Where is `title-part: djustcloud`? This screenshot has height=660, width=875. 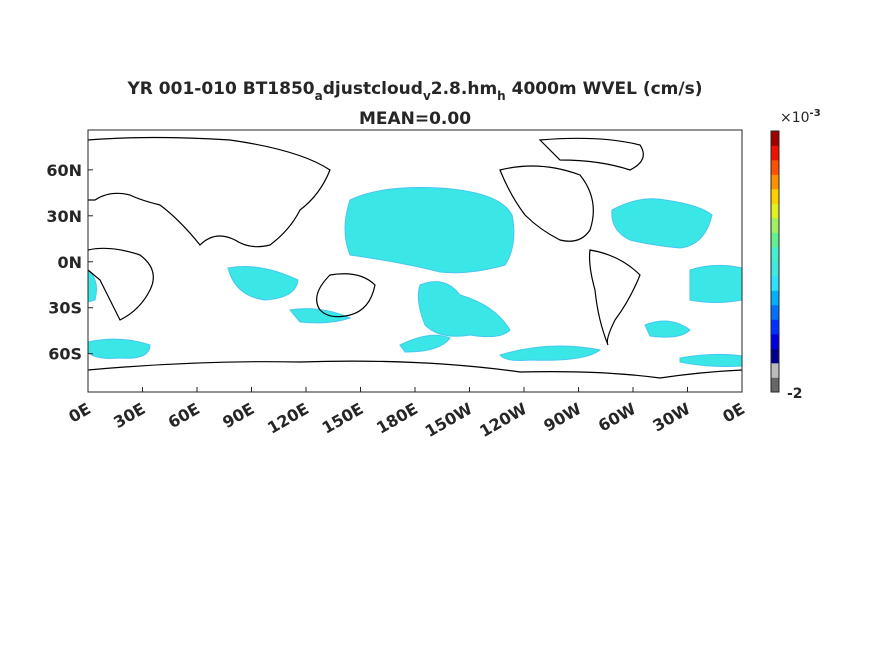 title-part: djustcloud is located at coordinates (373, 89).